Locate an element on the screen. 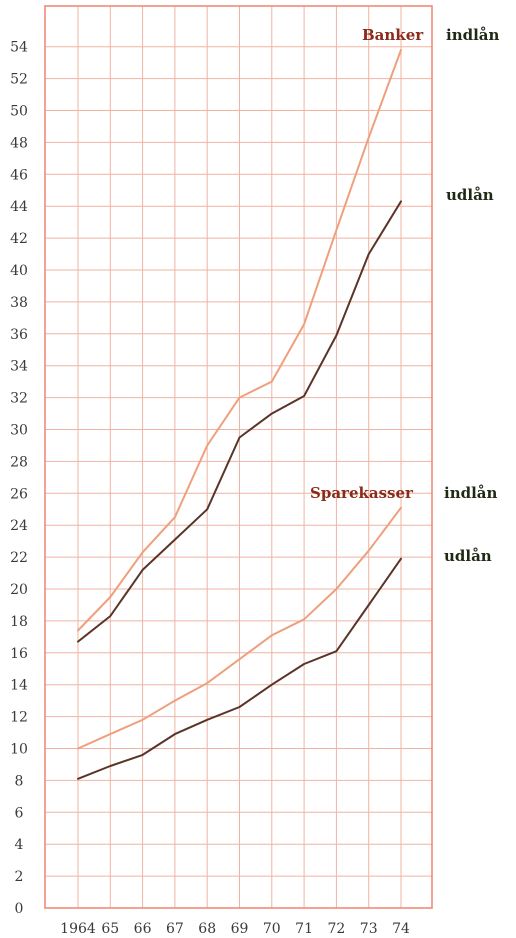 This screenshot has width=516, height=938. y-tick-label: 46 is located at coordinates (19, 175).